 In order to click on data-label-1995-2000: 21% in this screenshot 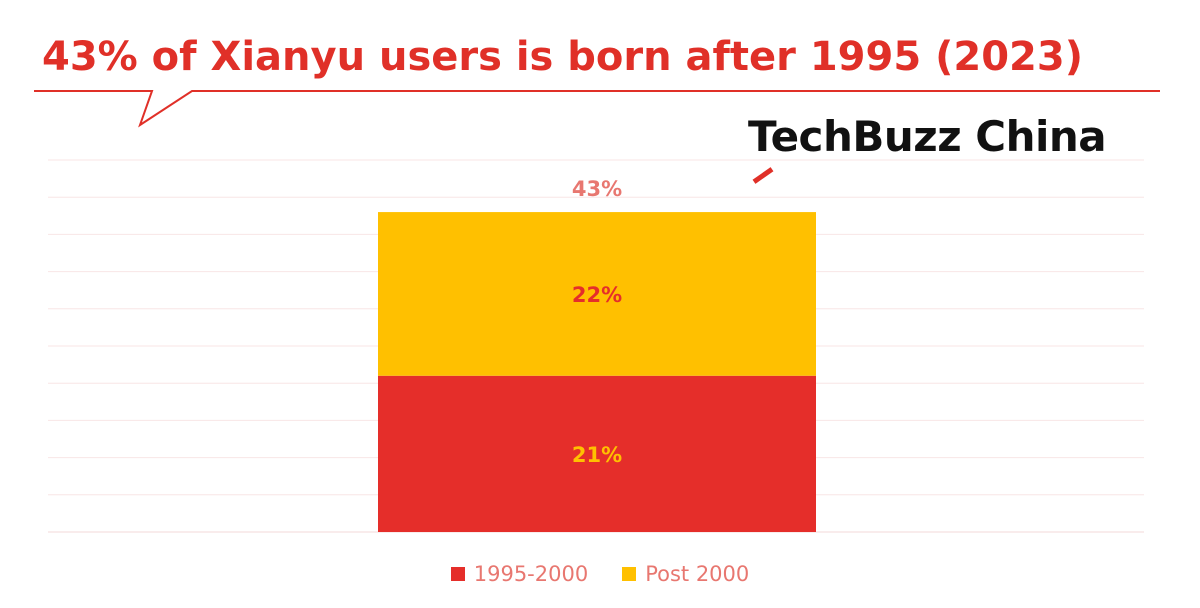, I will do `click(597, 455)`.